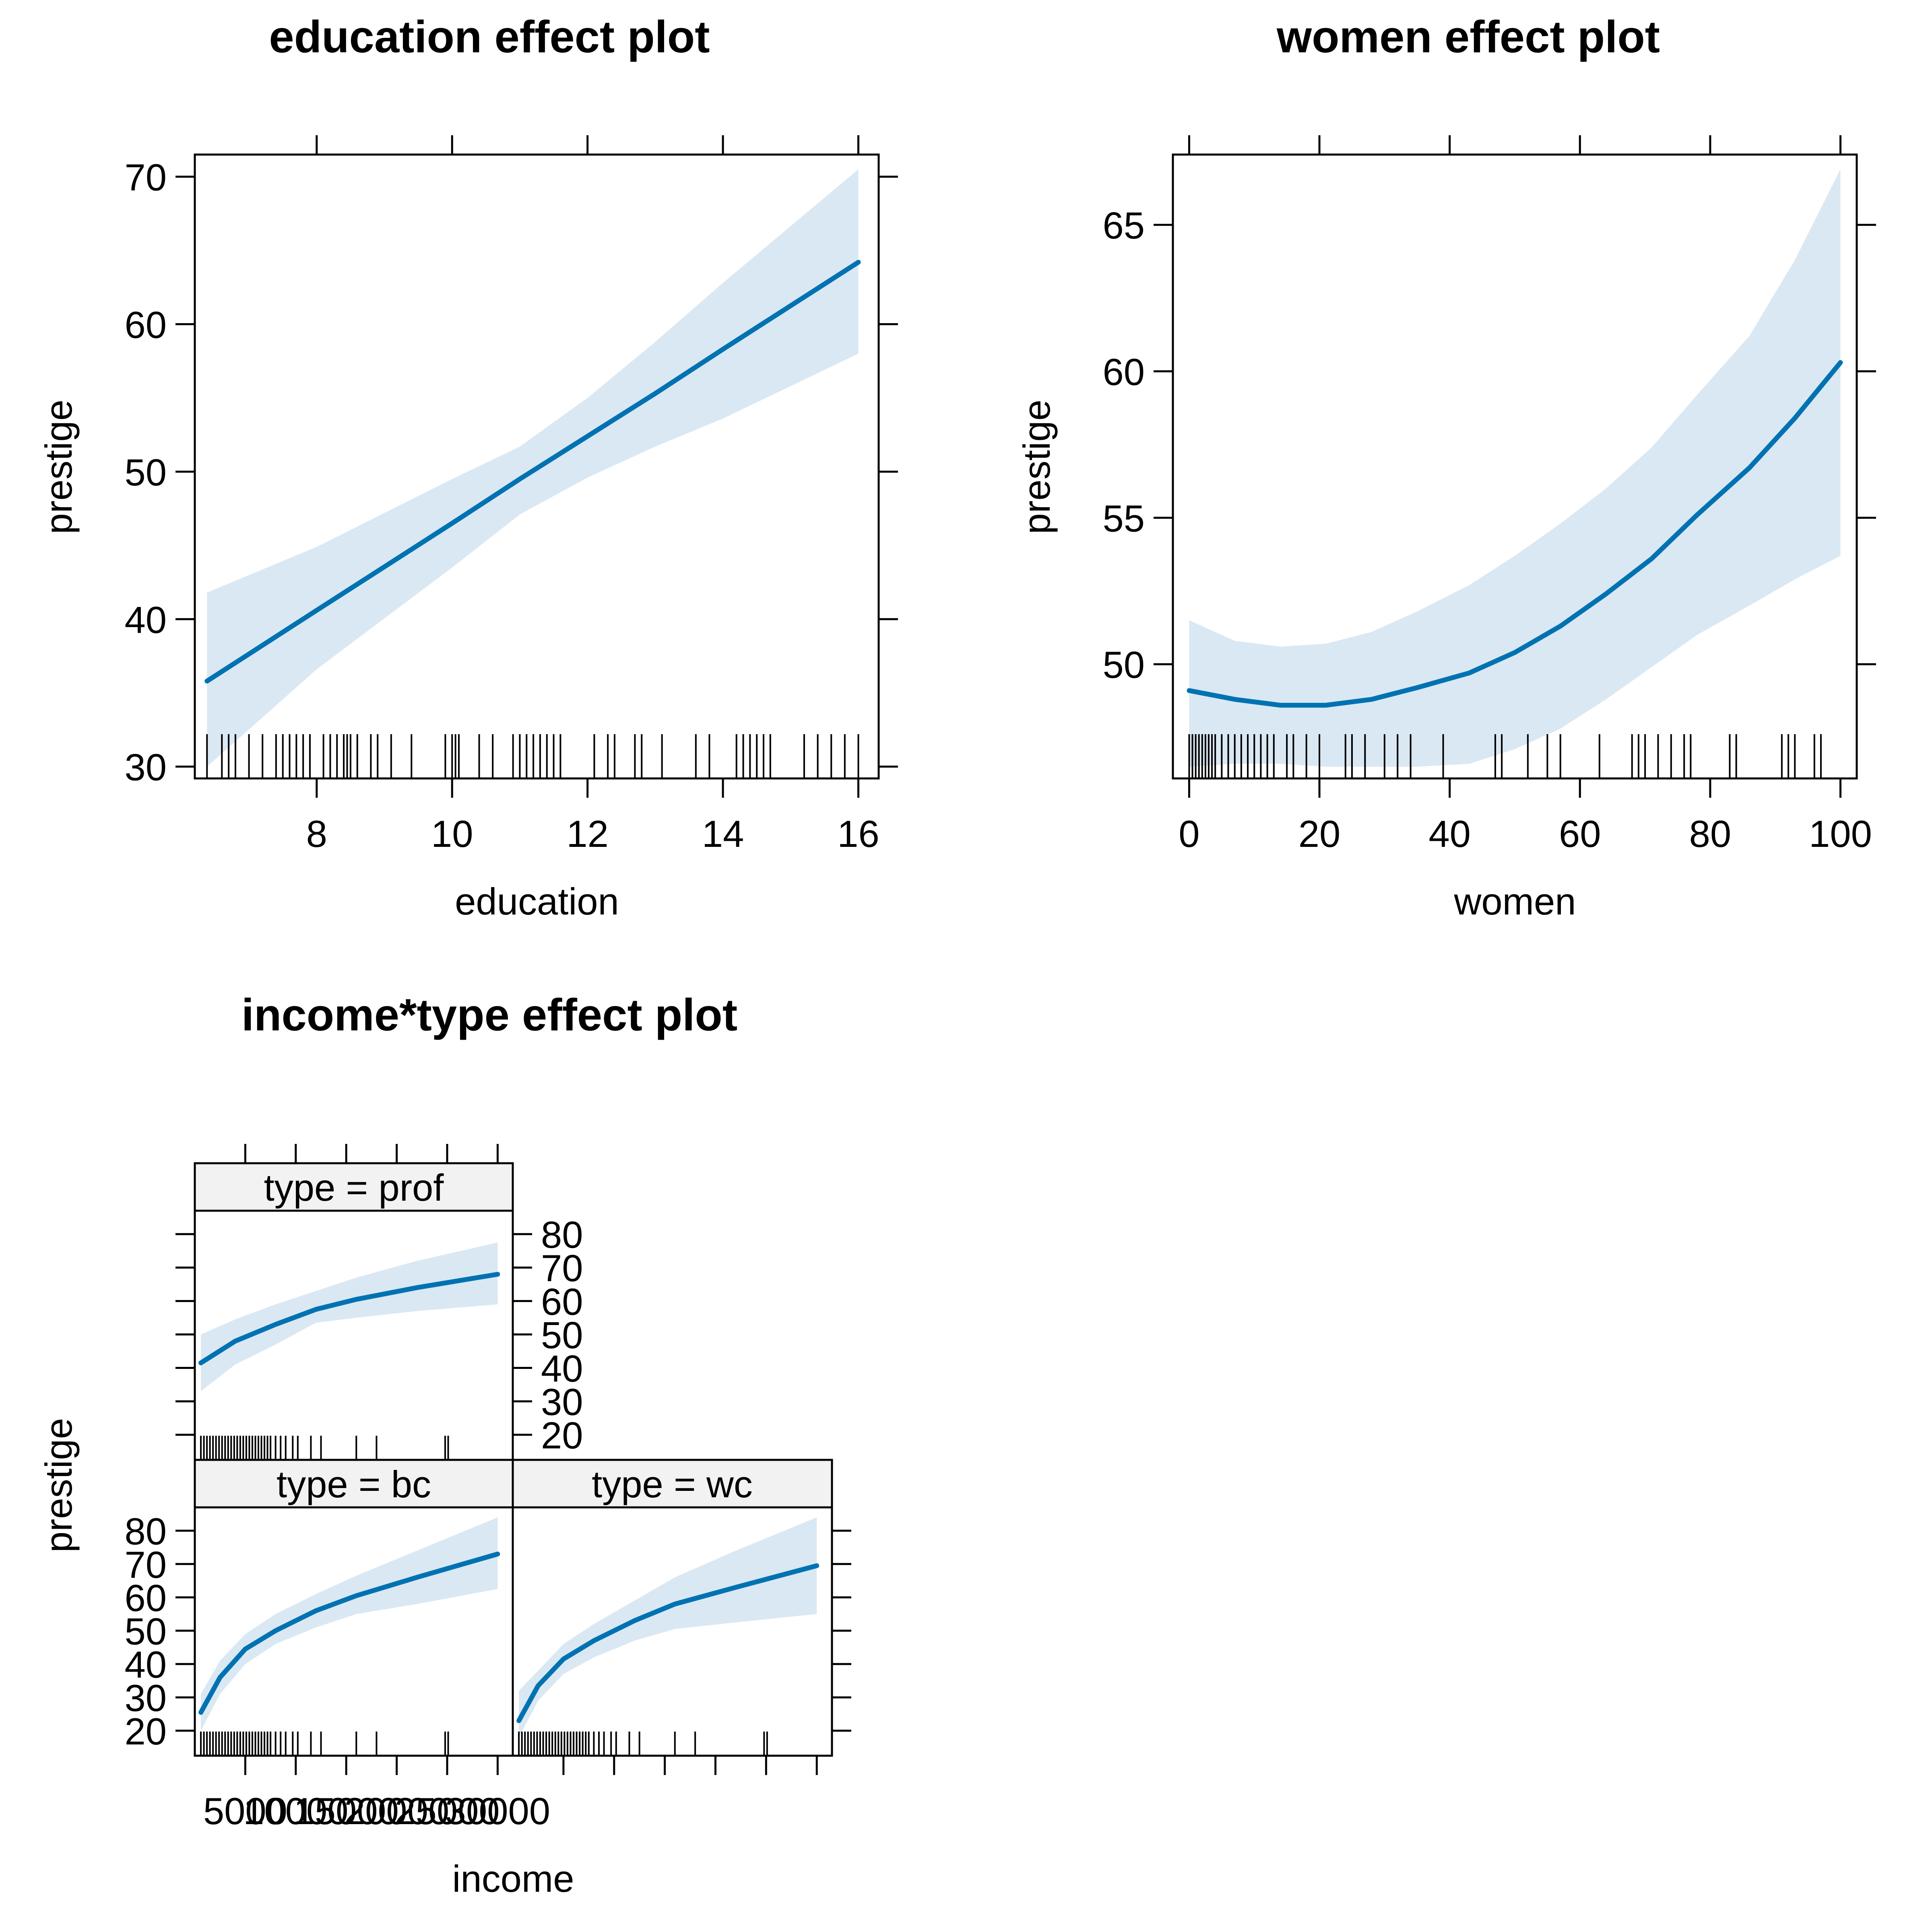 Image resolution: width=1932 pixels, height=1932 pixels. Describe the element at coordinates (667, 1643) in the screenshot. I see `wc-fit-line` at that location.